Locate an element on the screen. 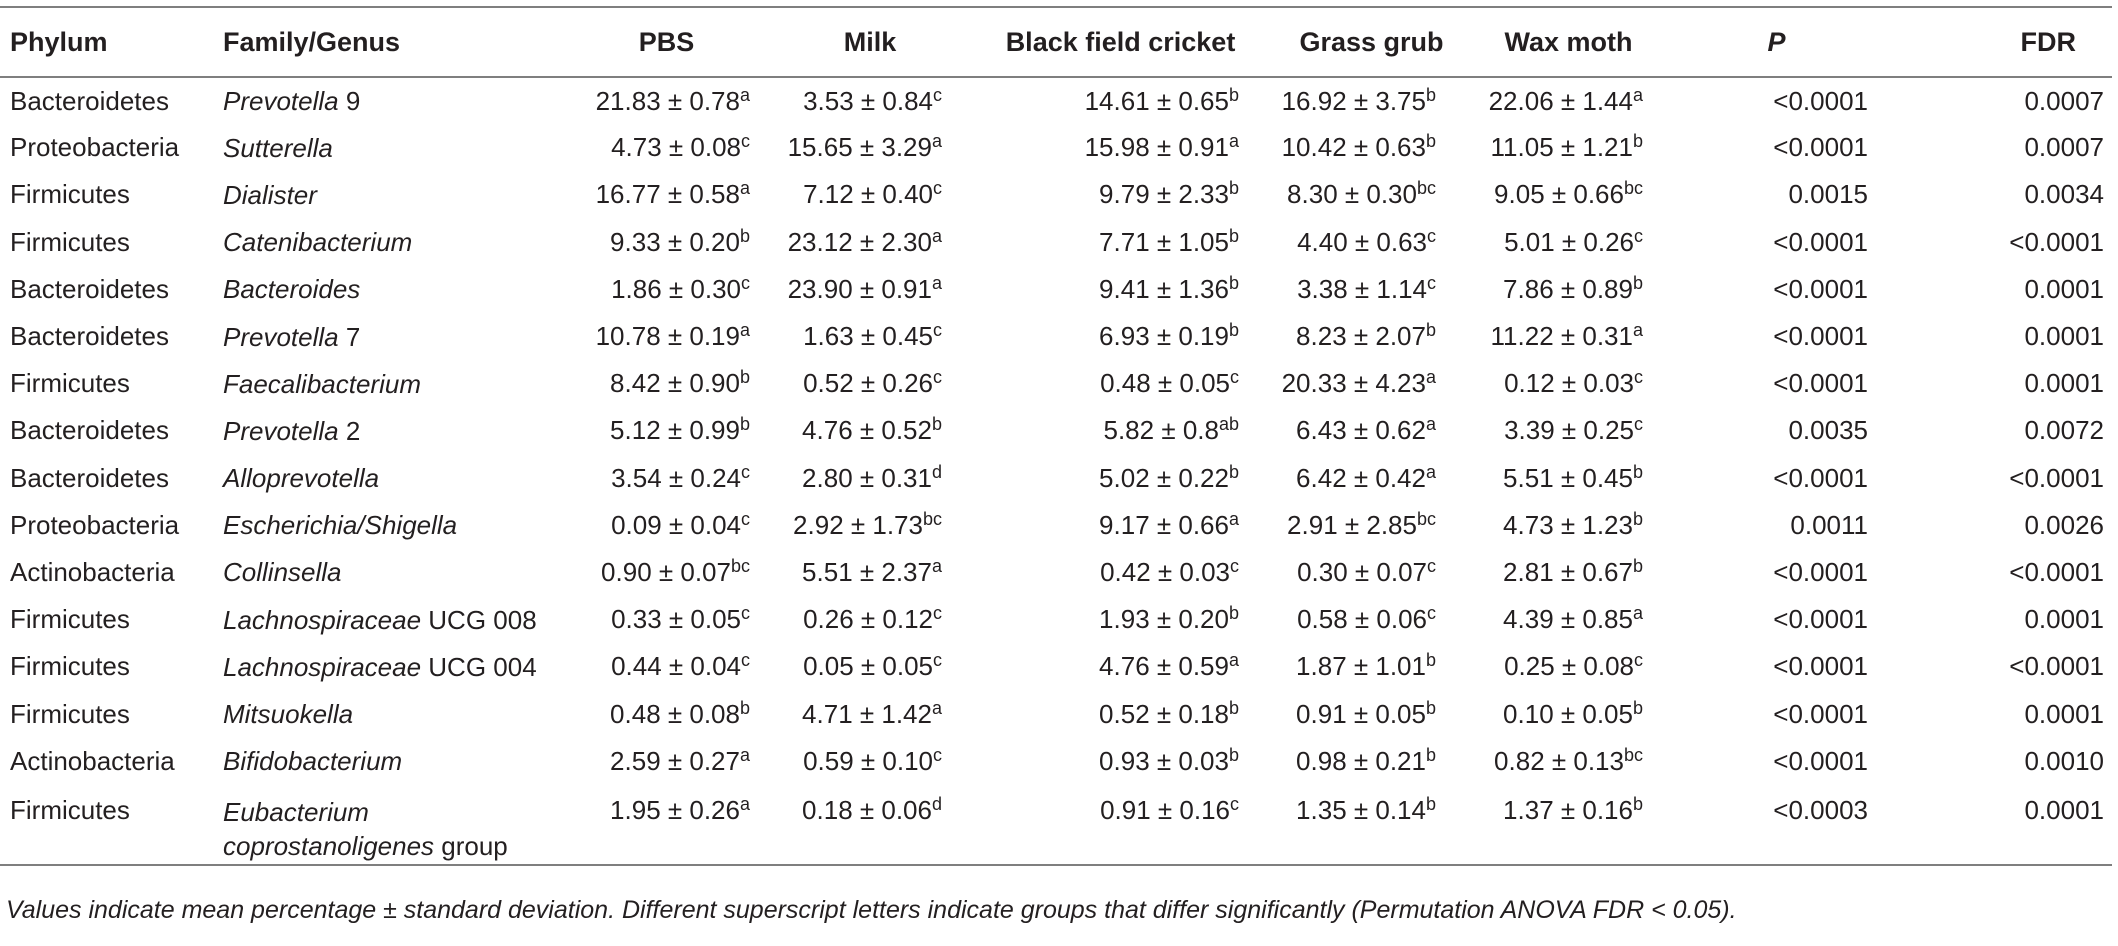  mean-sd-value: 0.59 ± 0.10 is located at coordinates (868, 760).